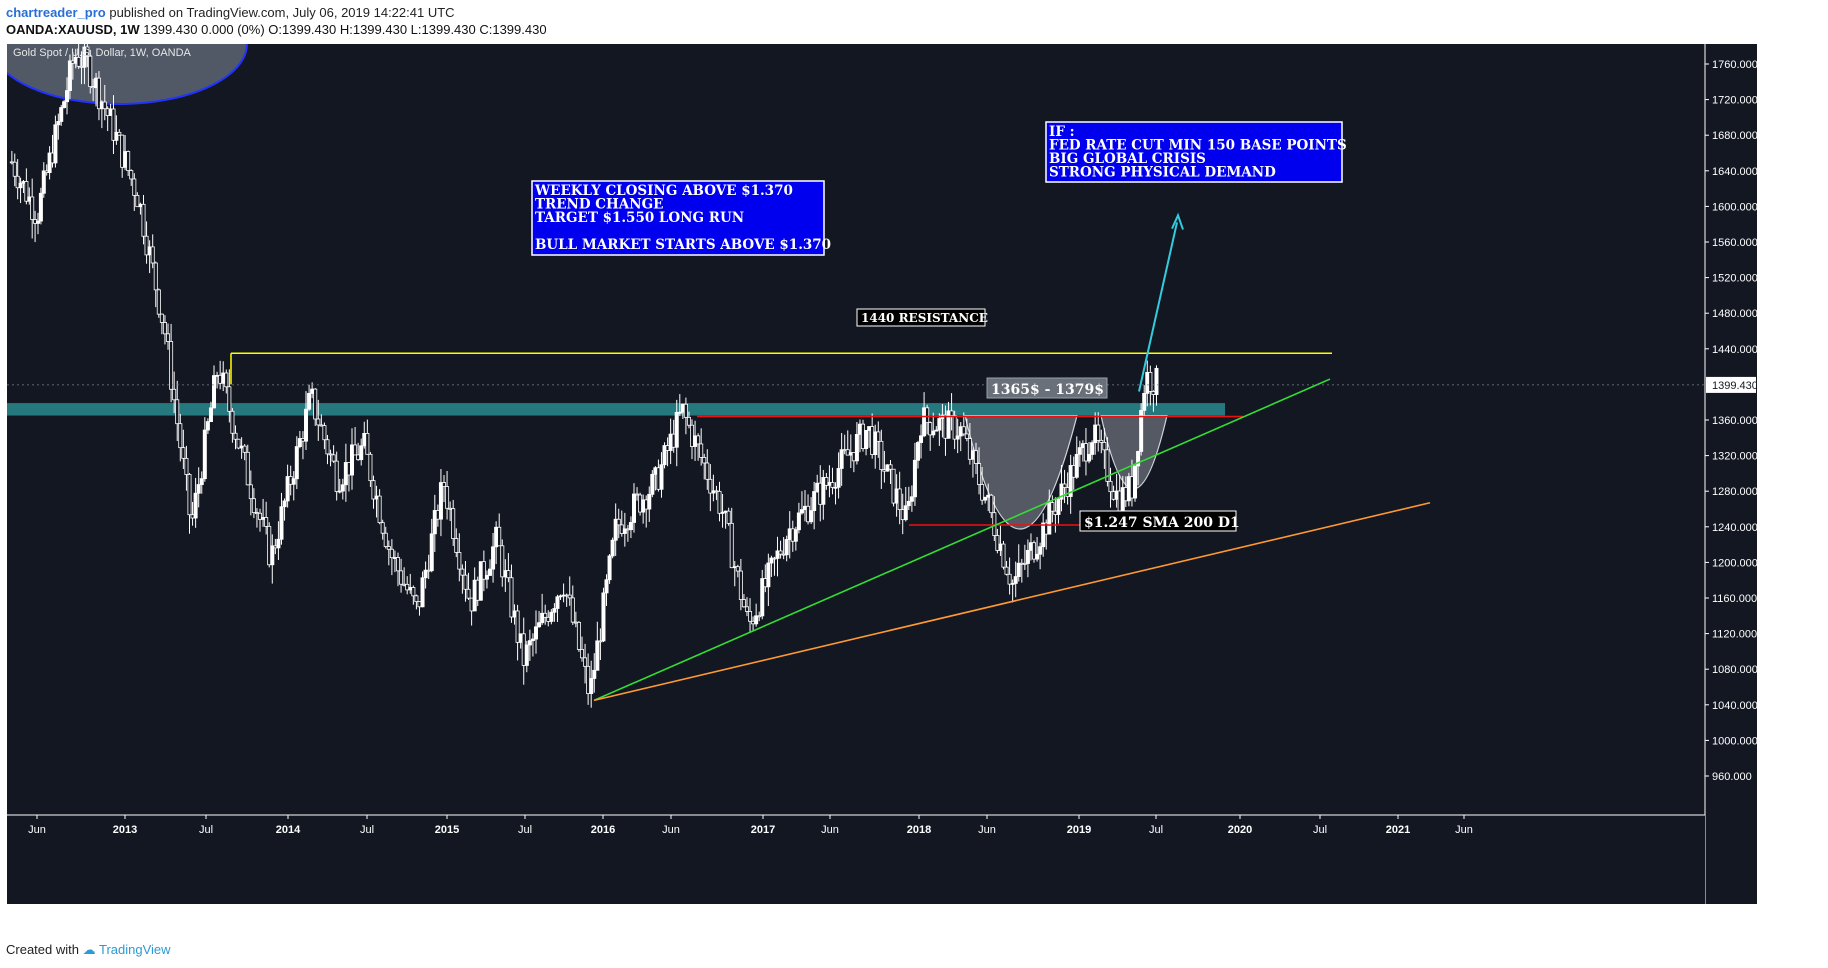 The image size is (1828, 968). I want to click on tradingview-logo-icon: ☁, so click(89, 949).